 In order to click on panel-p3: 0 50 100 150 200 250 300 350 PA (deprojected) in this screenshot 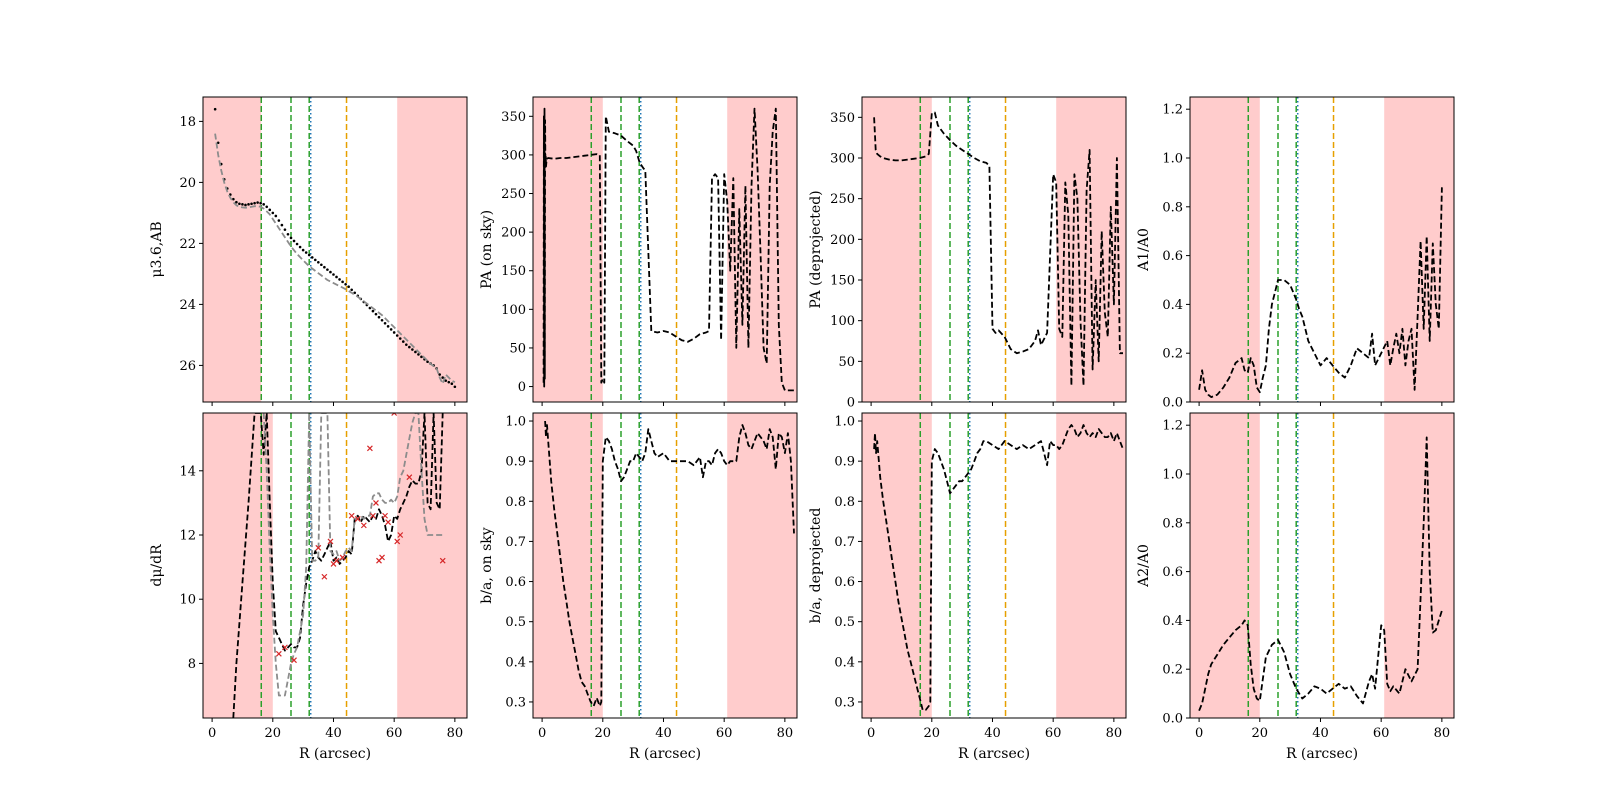, I will do `click(967, 253)`.